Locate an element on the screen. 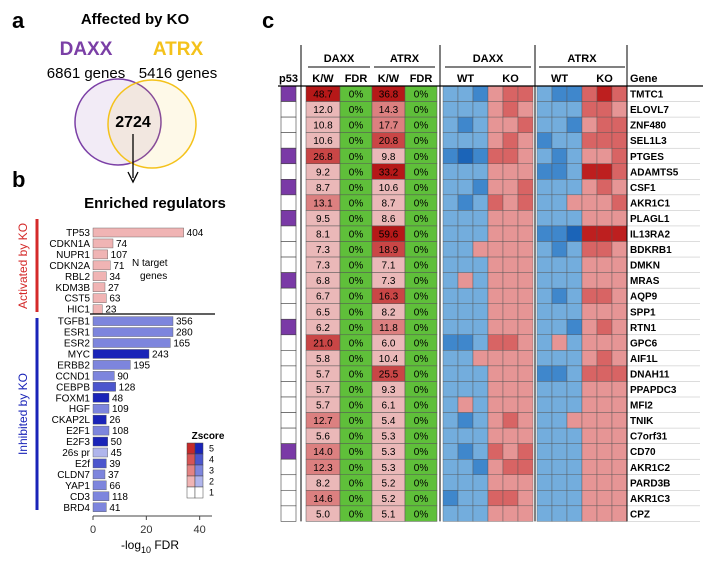 This screenshot has width=719, height=562. bar-category-label: CLDN7 is located at coordinates (73, 475).